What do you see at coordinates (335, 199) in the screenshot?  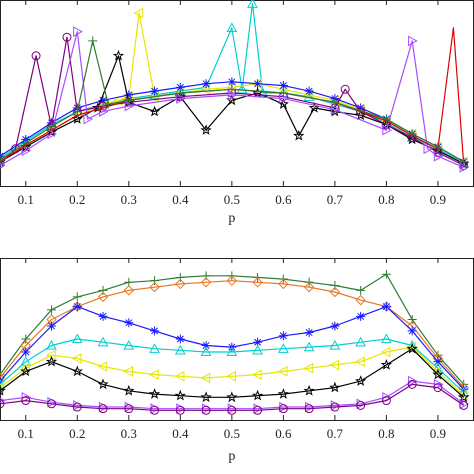 I see `x-tick-label: 0.7` at bounding box center [335, 199].